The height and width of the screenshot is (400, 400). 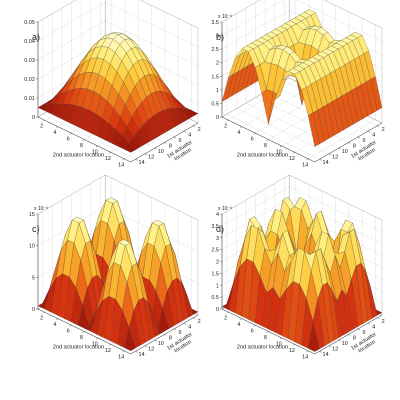 I want to click on z-tick-label: 1, so click(x=217, y=91).